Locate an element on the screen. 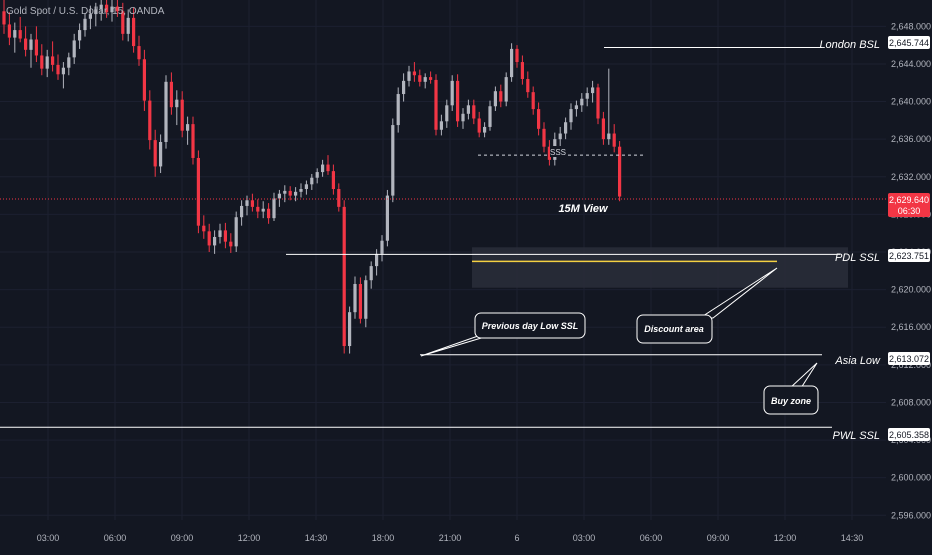  price-tag-pdl-ssl: 2,623.751 is located at coordinates (909, 255).